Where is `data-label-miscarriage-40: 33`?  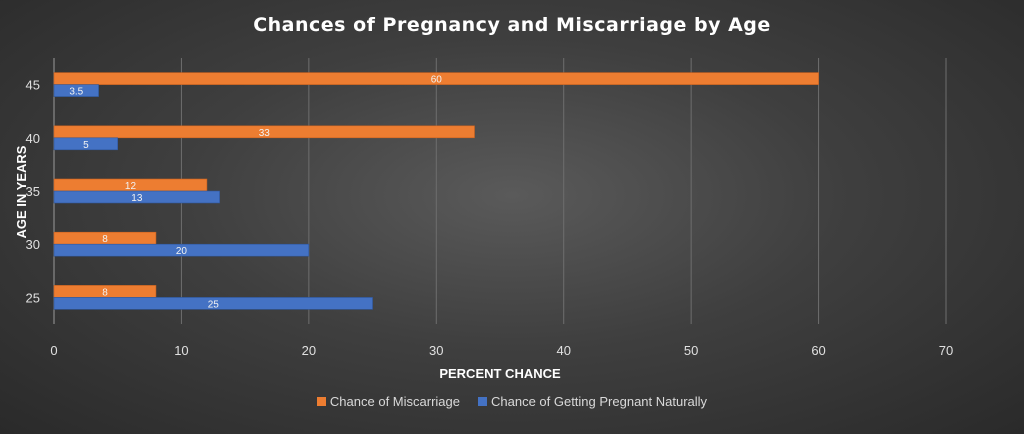
data-label-miscarriage-40: 33 is located at coordinates (265, 133).